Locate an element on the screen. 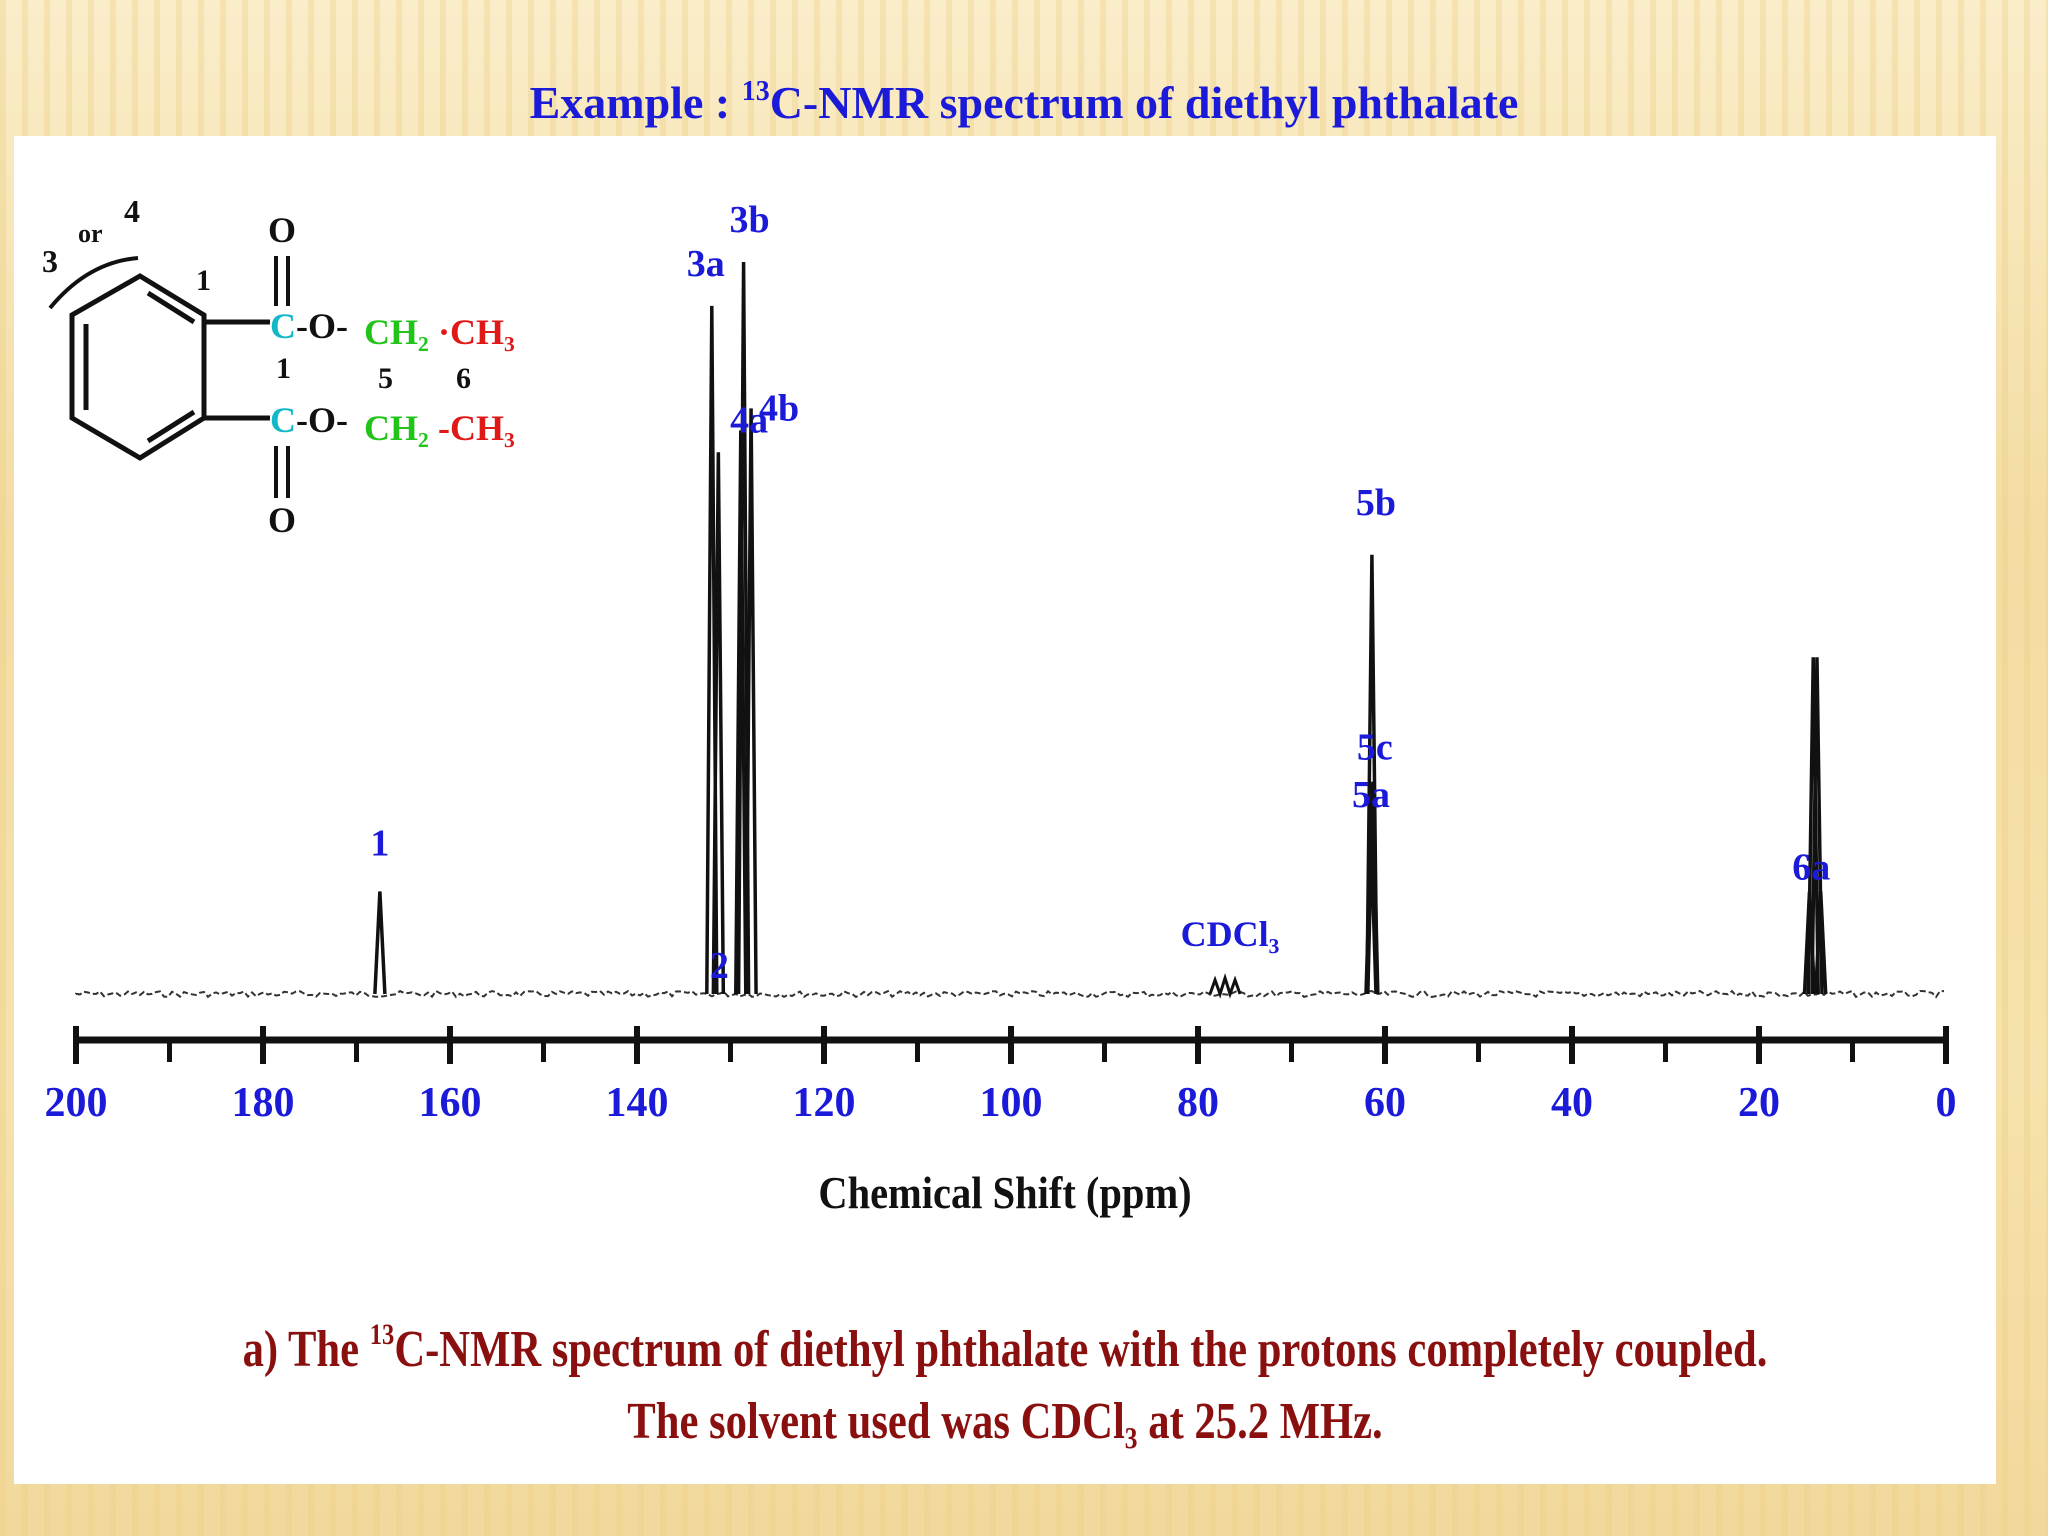 The height and width of the screenshot is (1536, 2048). x-tick-label: 20 is located at coordinates (1759, 1103).